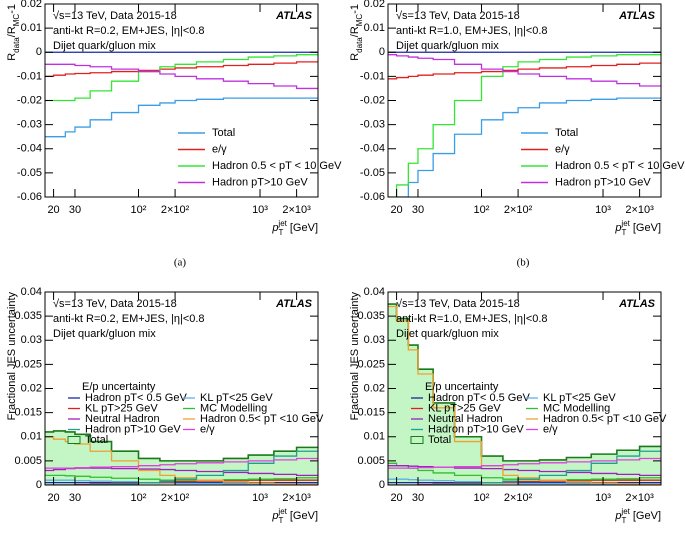 This screenshot has height=543, width=685. I want to click on y-tick-label: 0.035, so click(371, 316).